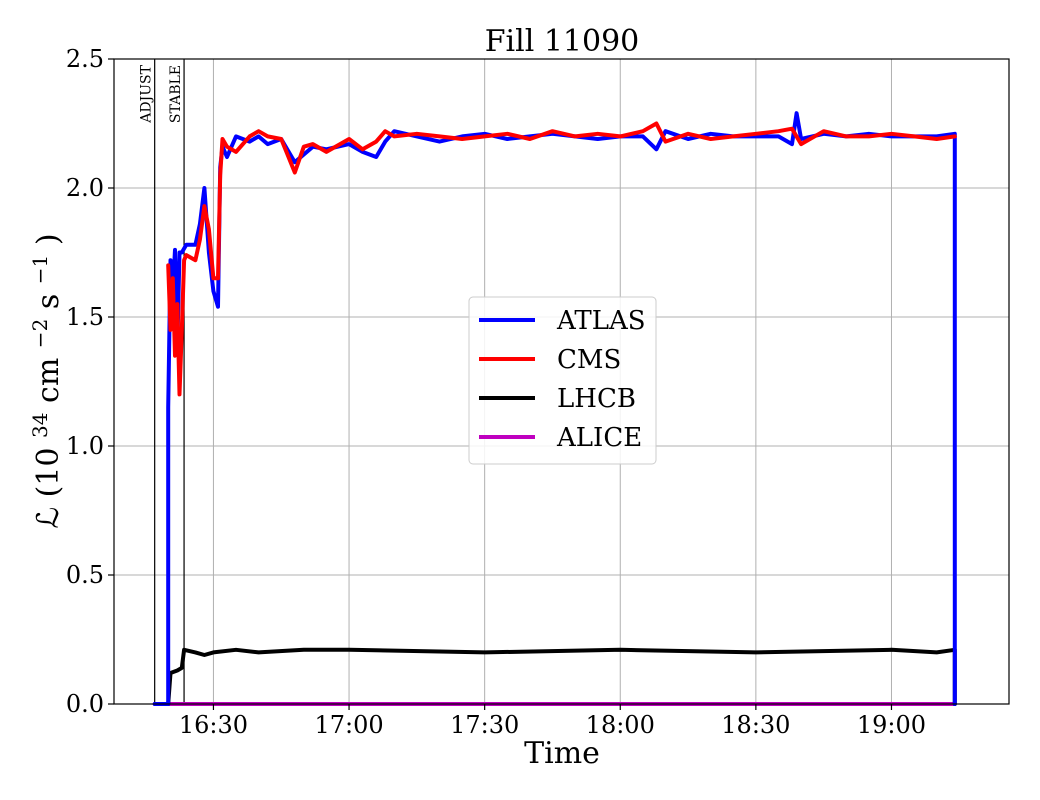 Image resolution: width=1040 pixels, height=800 pixels. What do you see at coordinates (348, 725) in the screenshot?
I see `x-tick-label: 17:00` at bounding box center [348, 725].